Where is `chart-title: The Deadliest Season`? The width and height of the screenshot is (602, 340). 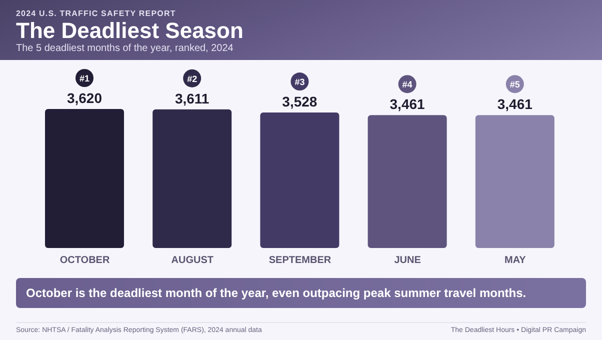 chart-title: The Deadliest Season is located at coordinates (130, 31).